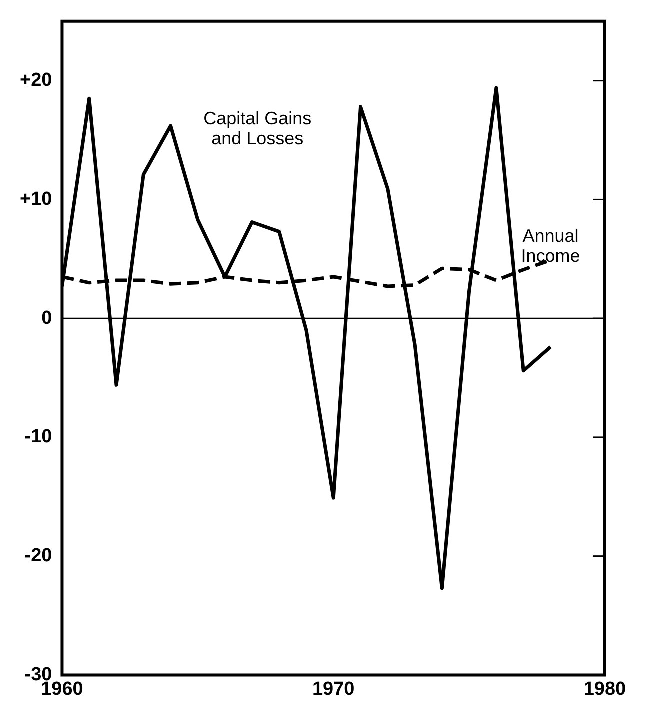  Describe the element at coordinates (47, 318) in the screenshot. I see `y-tick-label: 0` at that location.